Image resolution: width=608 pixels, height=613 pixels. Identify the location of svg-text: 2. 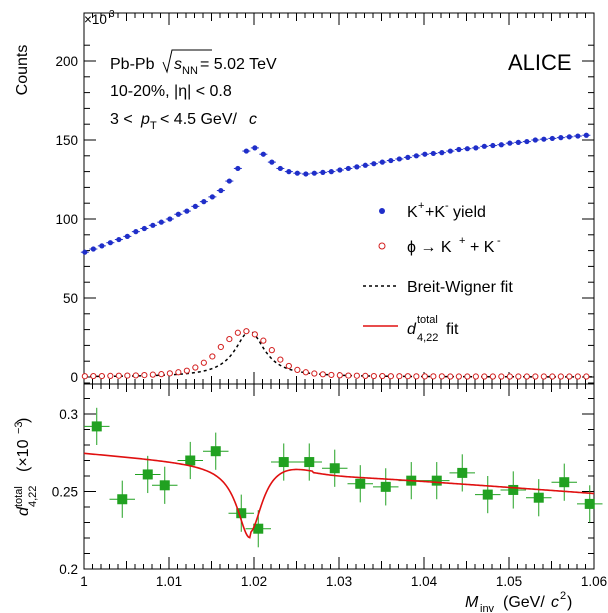
(563, 596).